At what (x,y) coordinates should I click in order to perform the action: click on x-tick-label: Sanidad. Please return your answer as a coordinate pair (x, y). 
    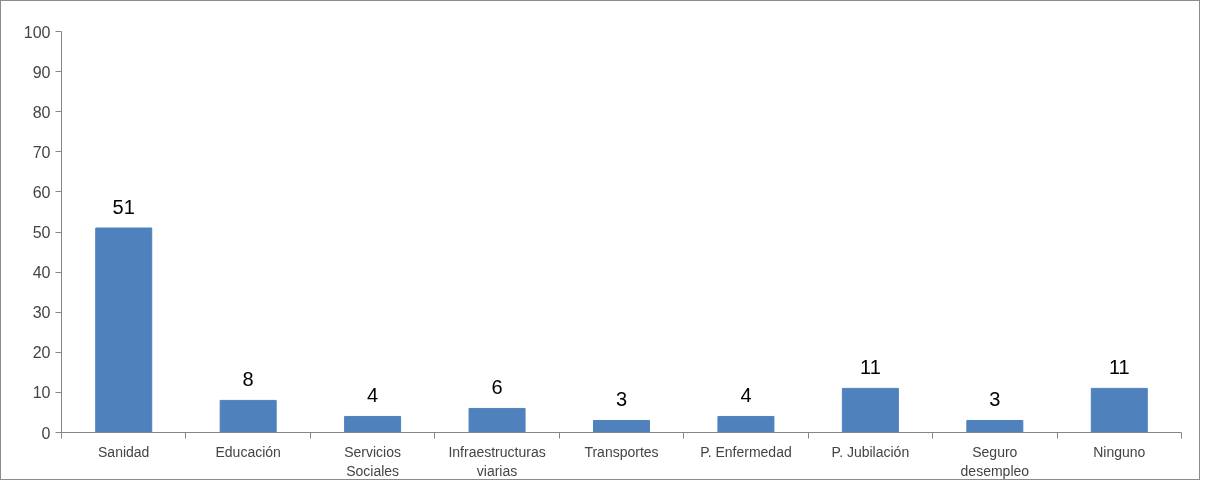
    Looking at the image, I should click on (124, 451).